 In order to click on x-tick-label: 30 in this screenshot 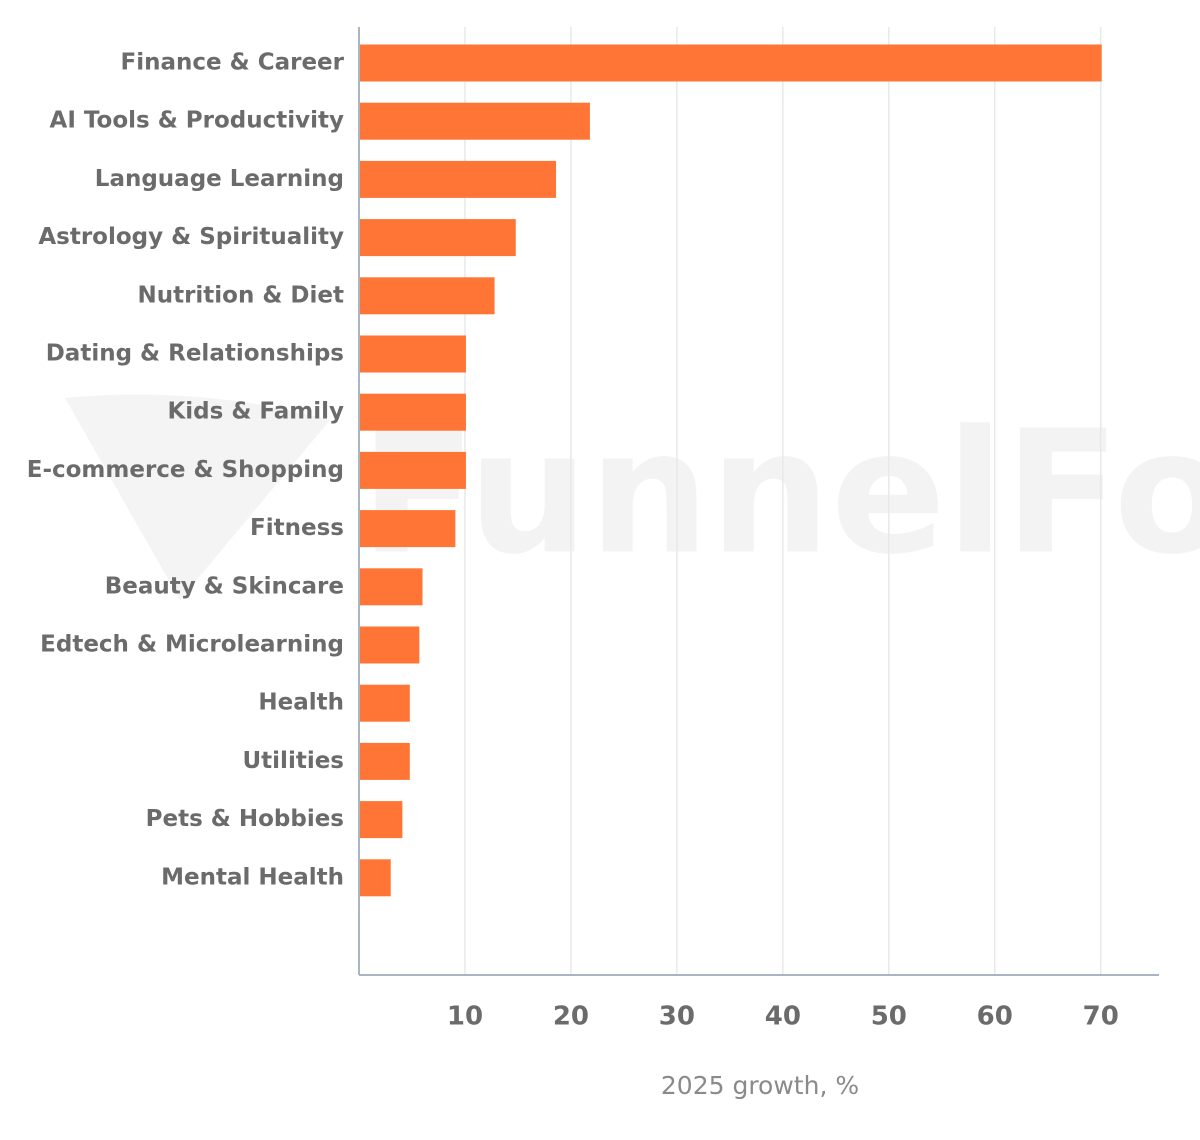, I will do `click(677, 1017)`.